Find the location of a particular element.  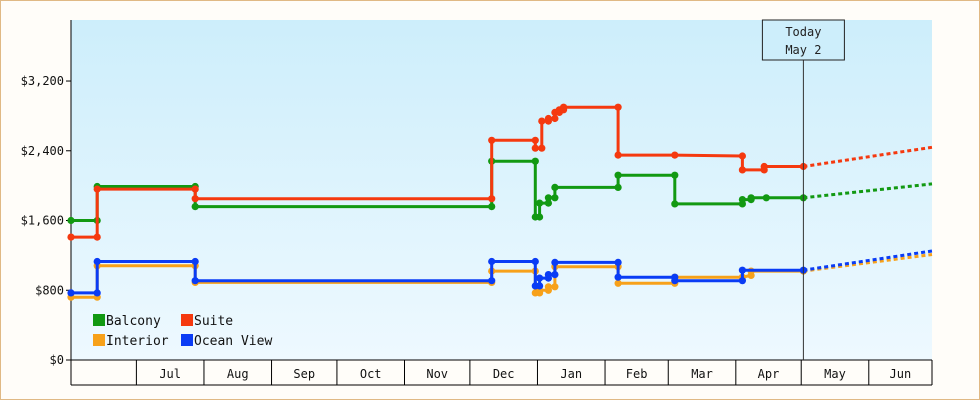

x-tick-label: Jul is located at coordinates (170, 374).